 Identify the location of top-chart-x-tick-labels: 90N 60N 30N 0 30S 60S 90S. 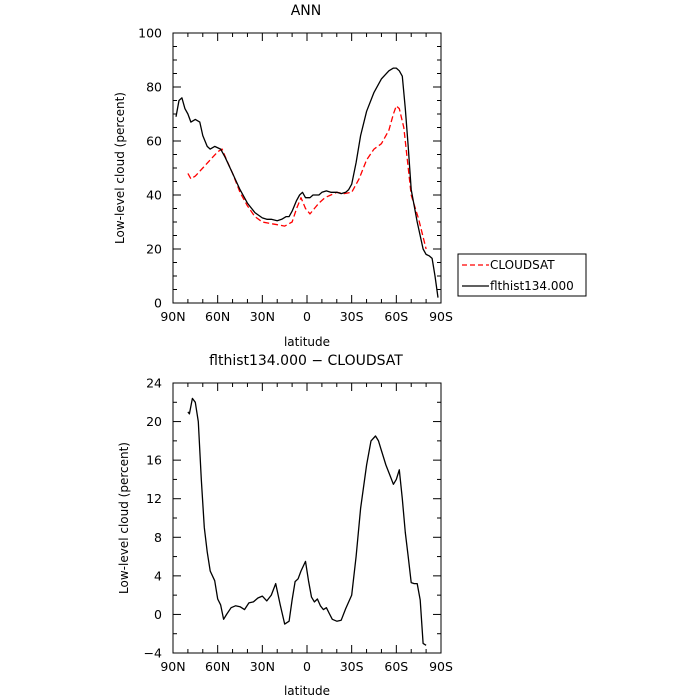
(306, 316).